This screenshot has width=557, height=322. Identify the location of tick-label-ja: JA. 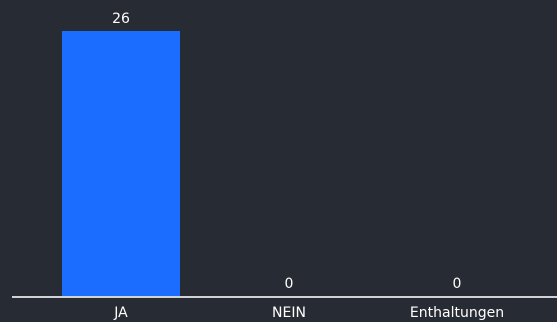
(120, 313).